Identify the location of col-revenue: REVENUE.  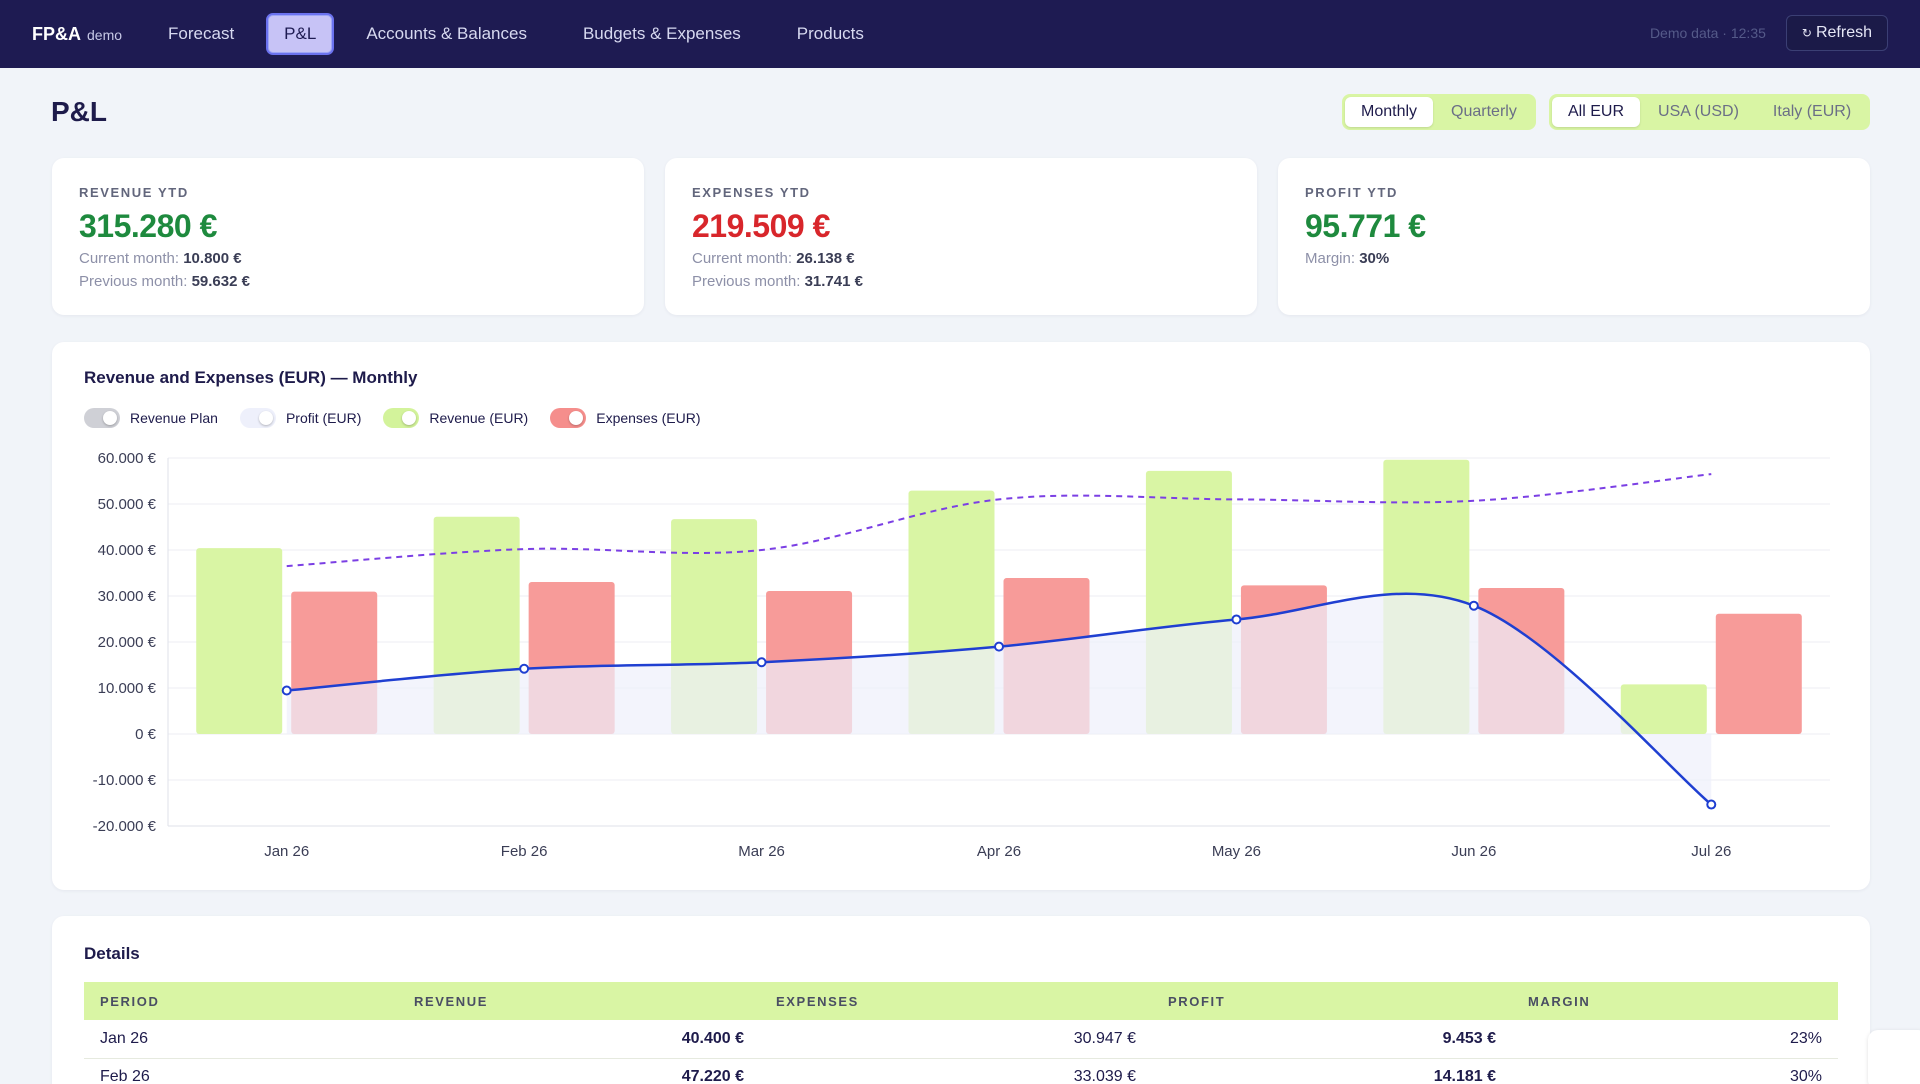
(579, 1001).